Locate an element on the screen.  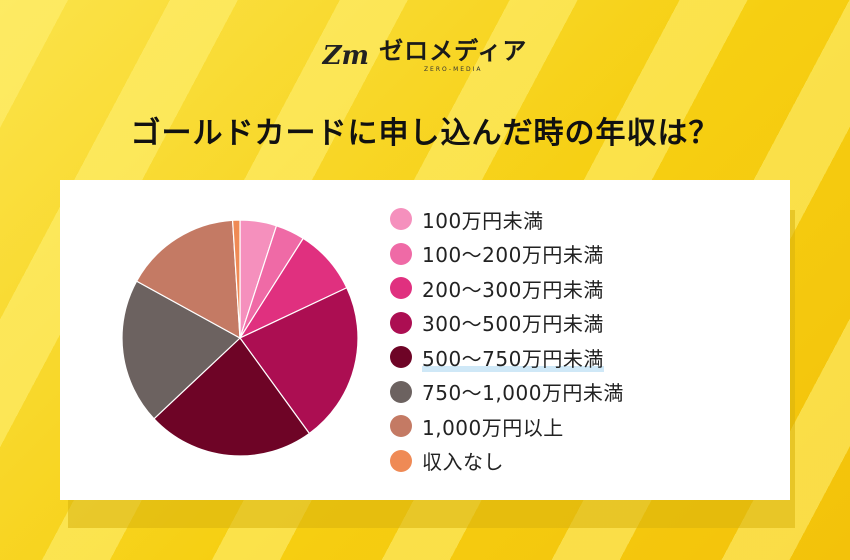
legend-item: 500〜750万円未満 is located at coordinates (507, 357).